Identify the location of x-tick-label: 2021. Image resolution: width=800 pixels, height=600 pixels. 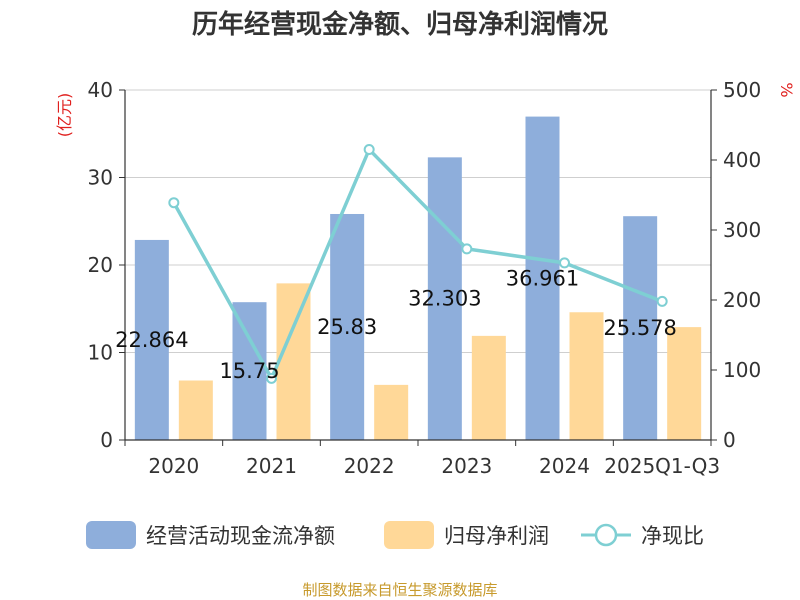
(271, 466).